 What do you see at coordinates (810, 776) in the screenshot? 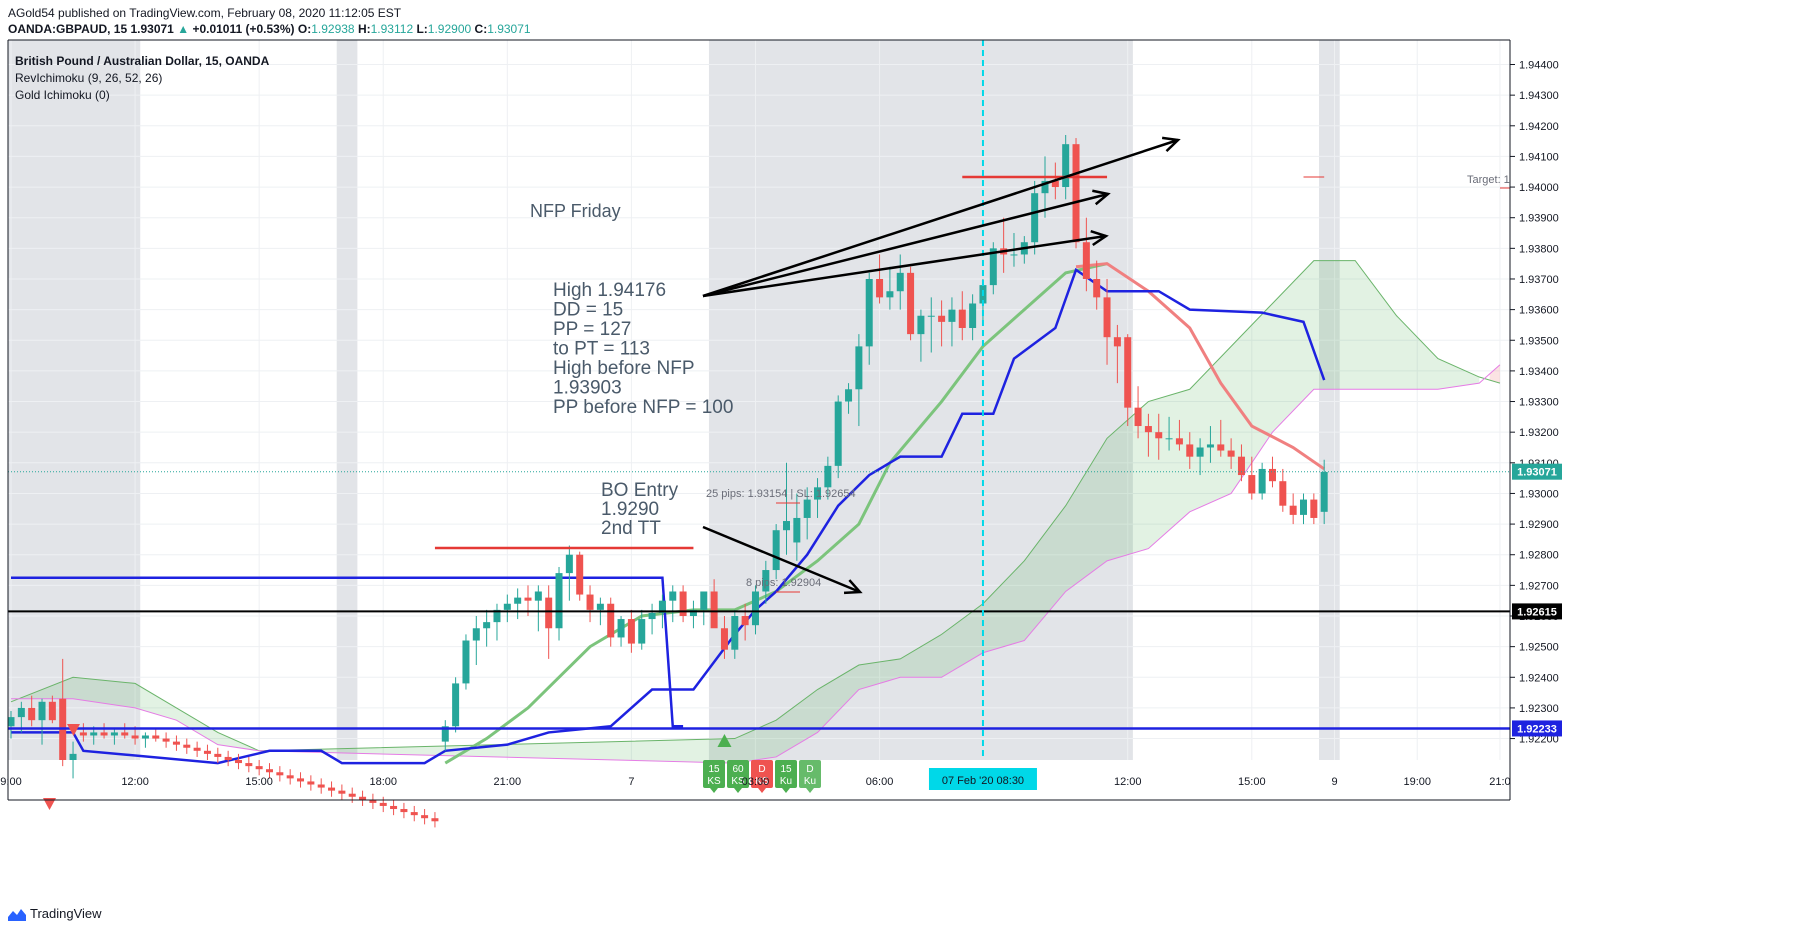
I see `signal-badge-4: DKu` at bounding box center [810, 776].